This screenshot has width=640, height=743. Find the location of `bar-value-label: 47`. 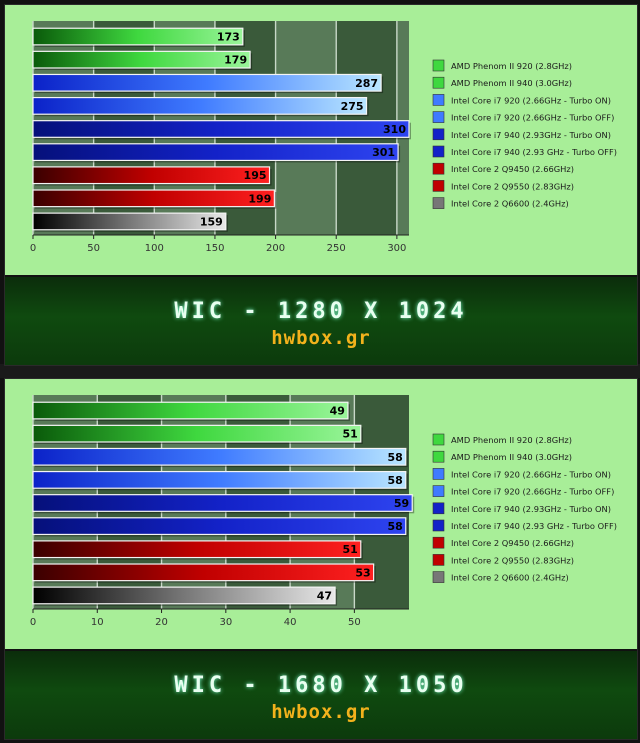

bar-value-label: 47 is located at coordinates (324, 595).